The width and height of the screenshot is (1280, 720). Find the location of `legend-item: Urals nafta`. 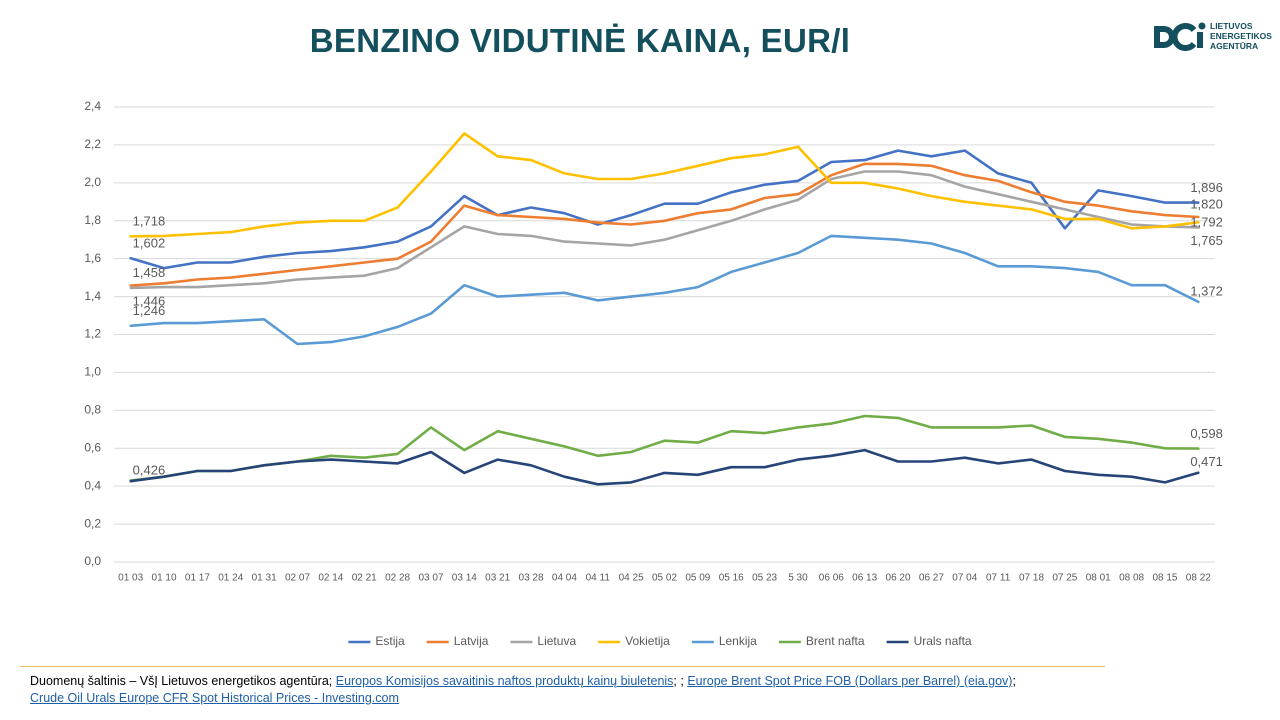

legend-item: Urals nafta is located at coordinates (929, 641).